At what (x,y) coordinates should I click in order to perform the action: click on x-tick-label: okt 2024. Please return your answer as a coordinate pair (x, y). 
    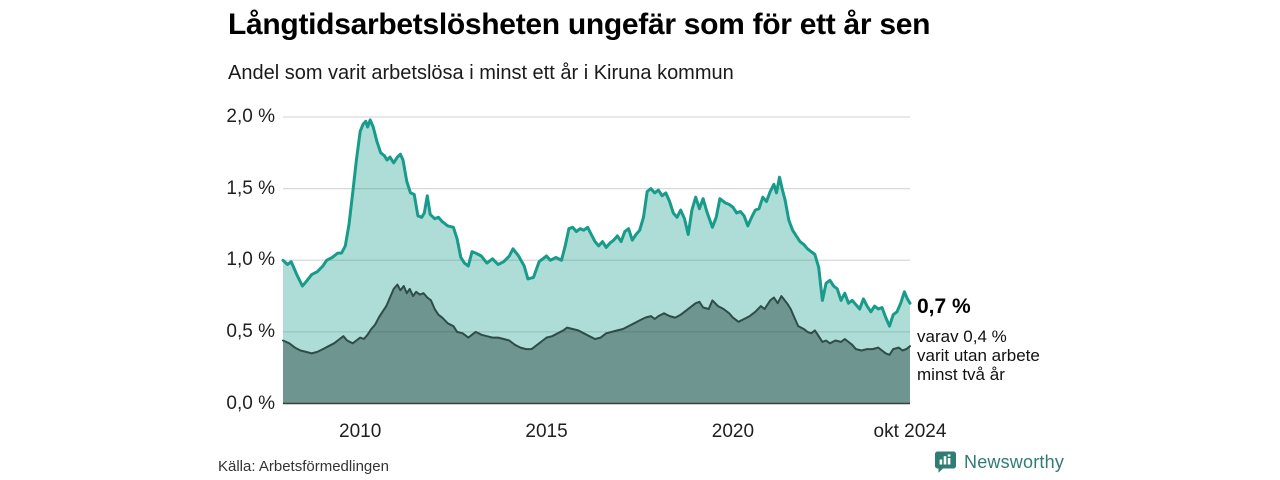
    Looking at the image, I should click on (910, 431).